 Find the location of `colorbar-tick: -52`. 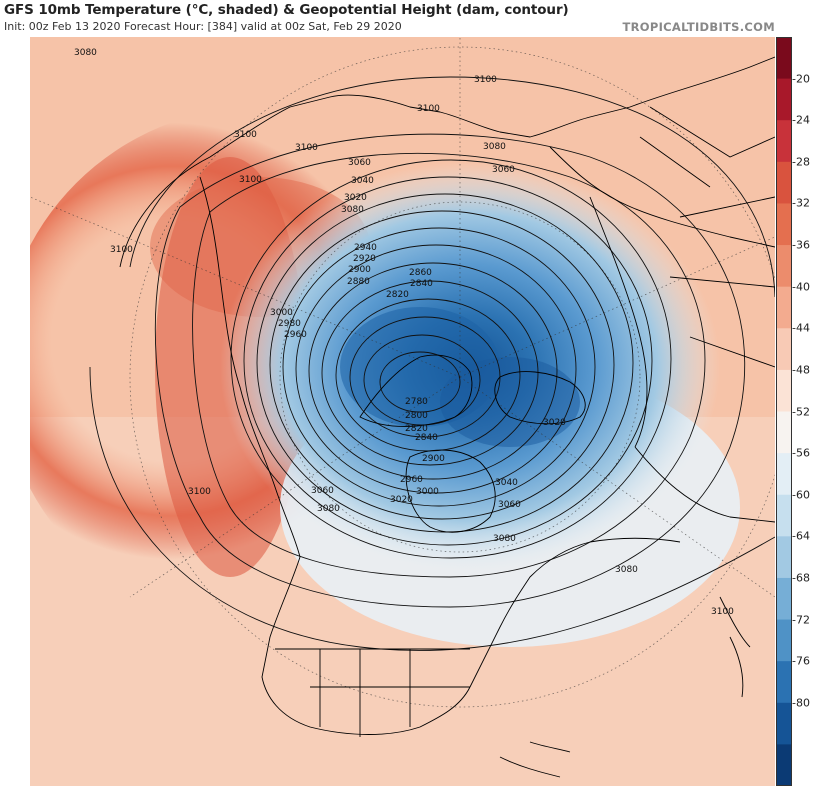

colorbar-tick: -52 is located at coordinates (801, 411).